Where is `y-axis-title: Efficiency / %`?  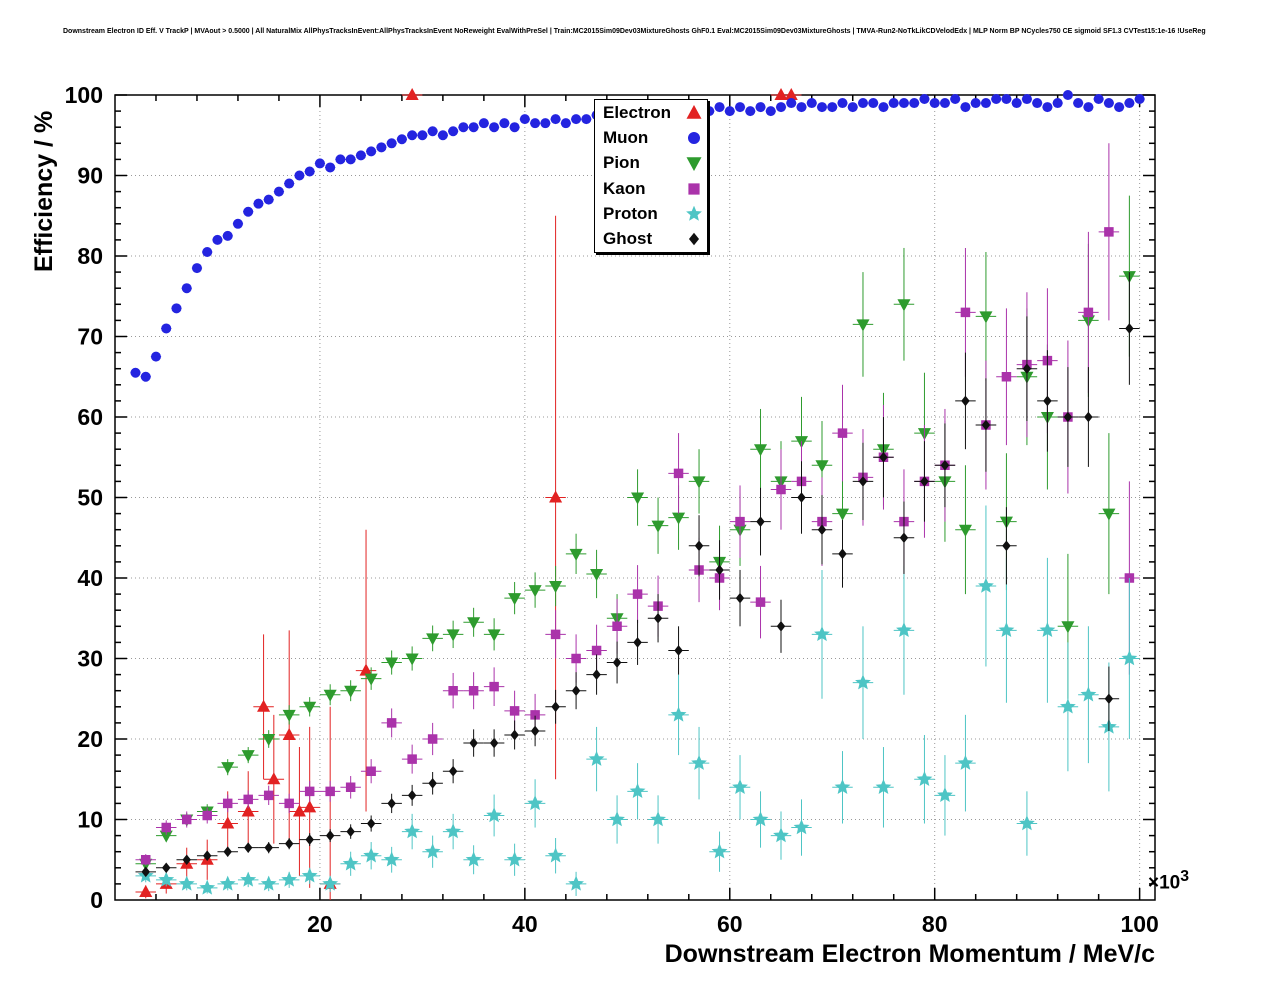 y-axis-title: Efficiency / % is located at coordinates (44, 191).